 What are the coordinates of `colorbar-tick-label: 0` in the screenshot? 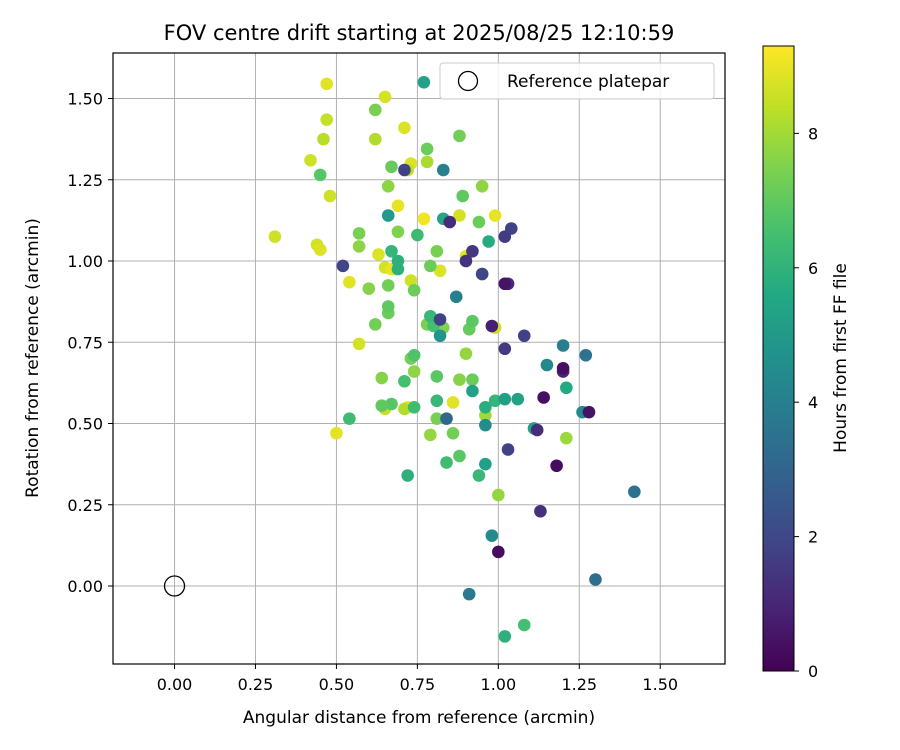 It's located at (813, 671).